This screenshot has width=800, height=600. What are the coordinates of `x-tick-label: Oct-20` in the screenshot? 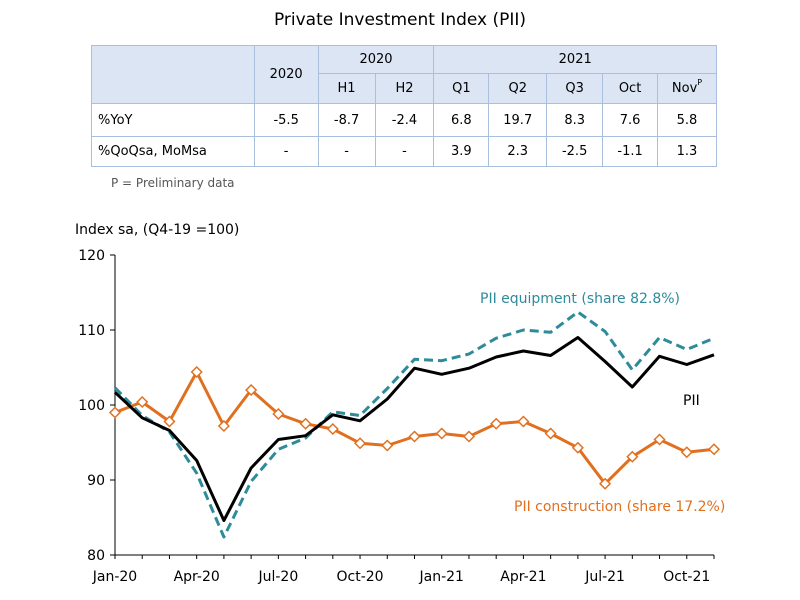 It's located at (360, 577).